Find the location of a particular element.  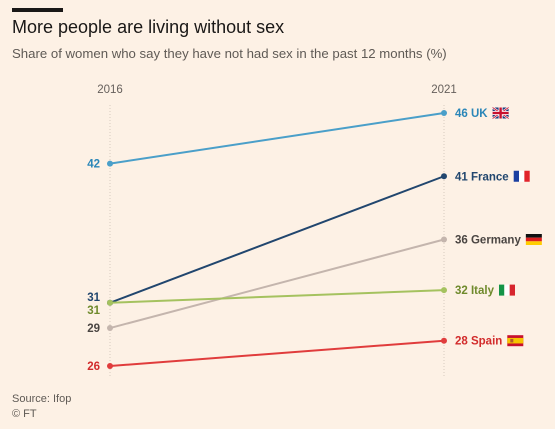

x-tick-label-2016: 2016 is located at coordinates (110, 90).